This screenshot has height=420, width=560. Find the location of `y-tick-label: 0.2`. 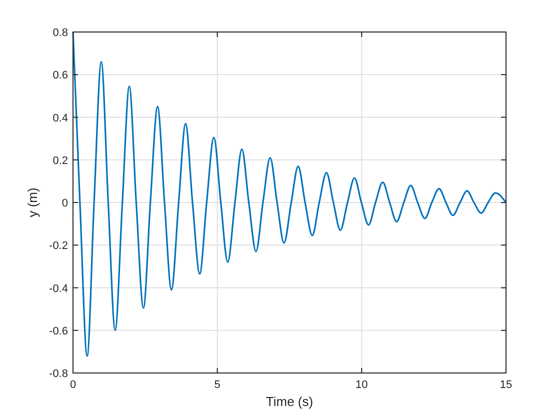

y-tick-label: 0.2 is located at coordinates (60, 160).